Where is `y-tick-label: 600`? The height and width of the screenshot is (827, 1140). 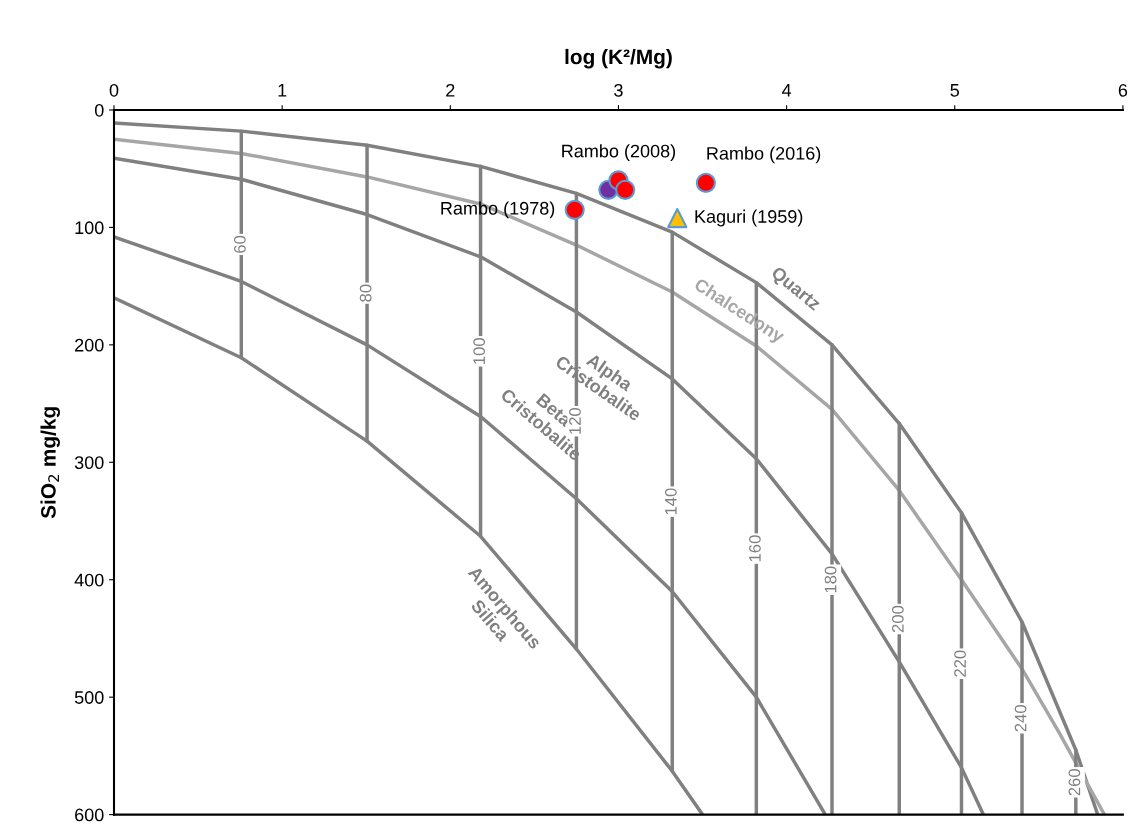 y-tick-label: 600 is located at coordinates (89, 815).